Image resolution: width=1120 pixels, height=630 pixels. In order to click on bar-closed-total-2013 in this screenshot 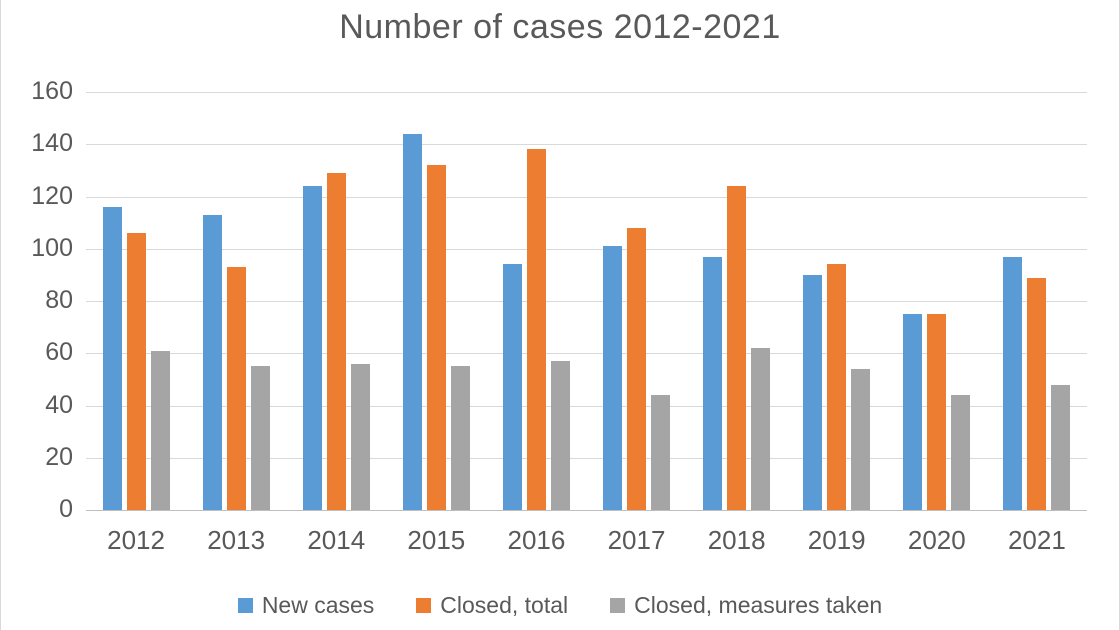, I will do `click(236, 388)`.